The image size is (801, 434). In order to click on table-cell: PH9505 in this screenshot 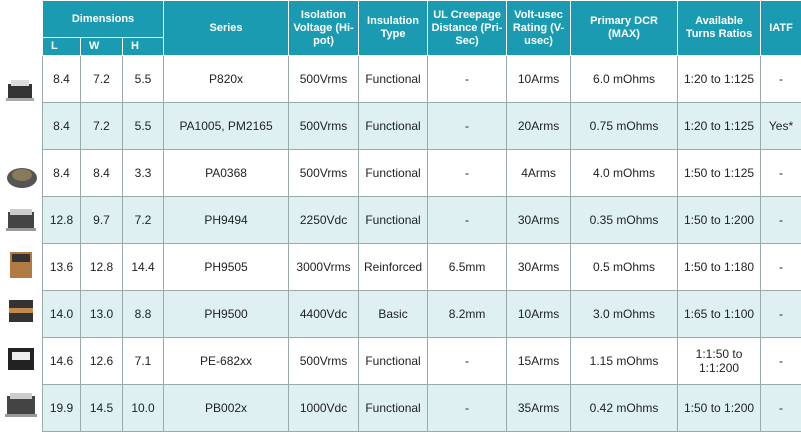, I will do `click(226, 267)`.